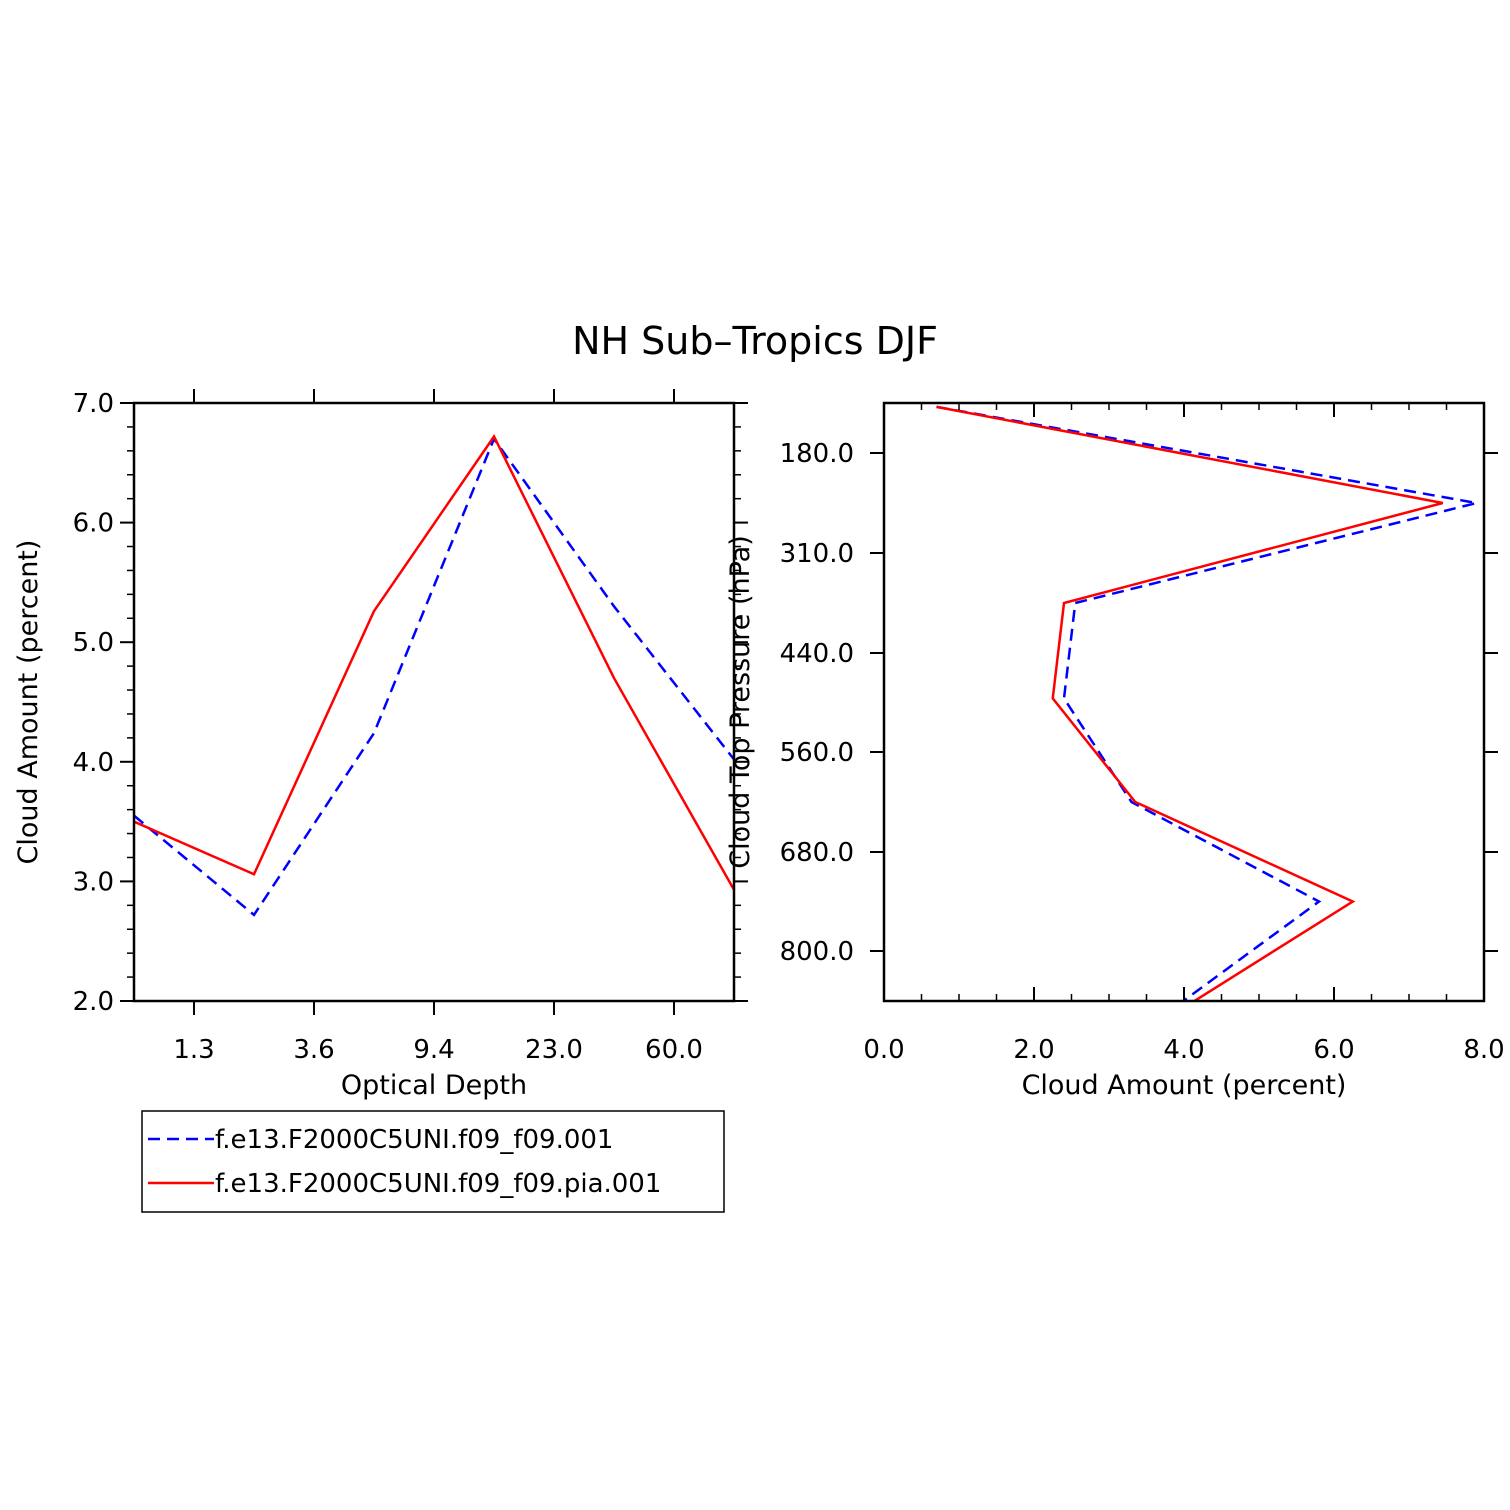 Image resolution: width=1510 pixels, height=1510 pixels. What do you see at coordinates (93, 524) in the screenshot?
I see `left-y-tick-label: 6.0` at bounding box center [93, 524].